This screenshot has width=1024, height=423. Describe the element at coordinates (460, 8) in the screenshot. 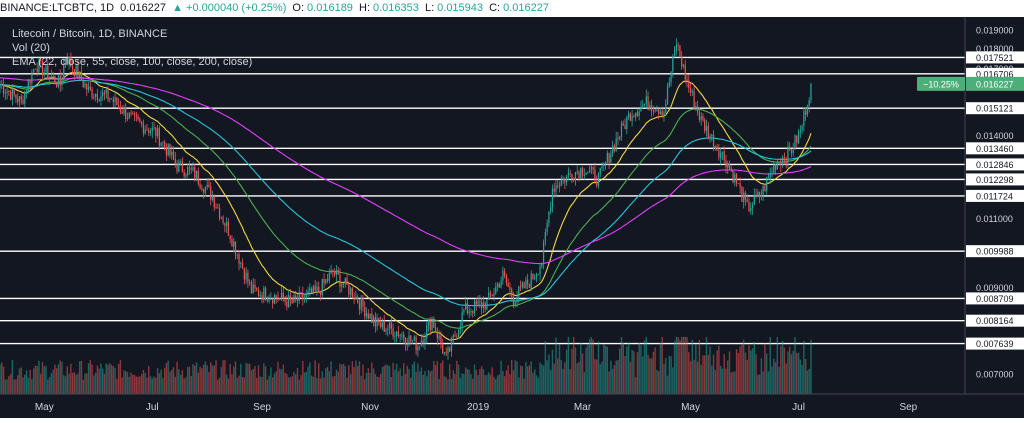

I see `low-value: 0.015943` at that location.